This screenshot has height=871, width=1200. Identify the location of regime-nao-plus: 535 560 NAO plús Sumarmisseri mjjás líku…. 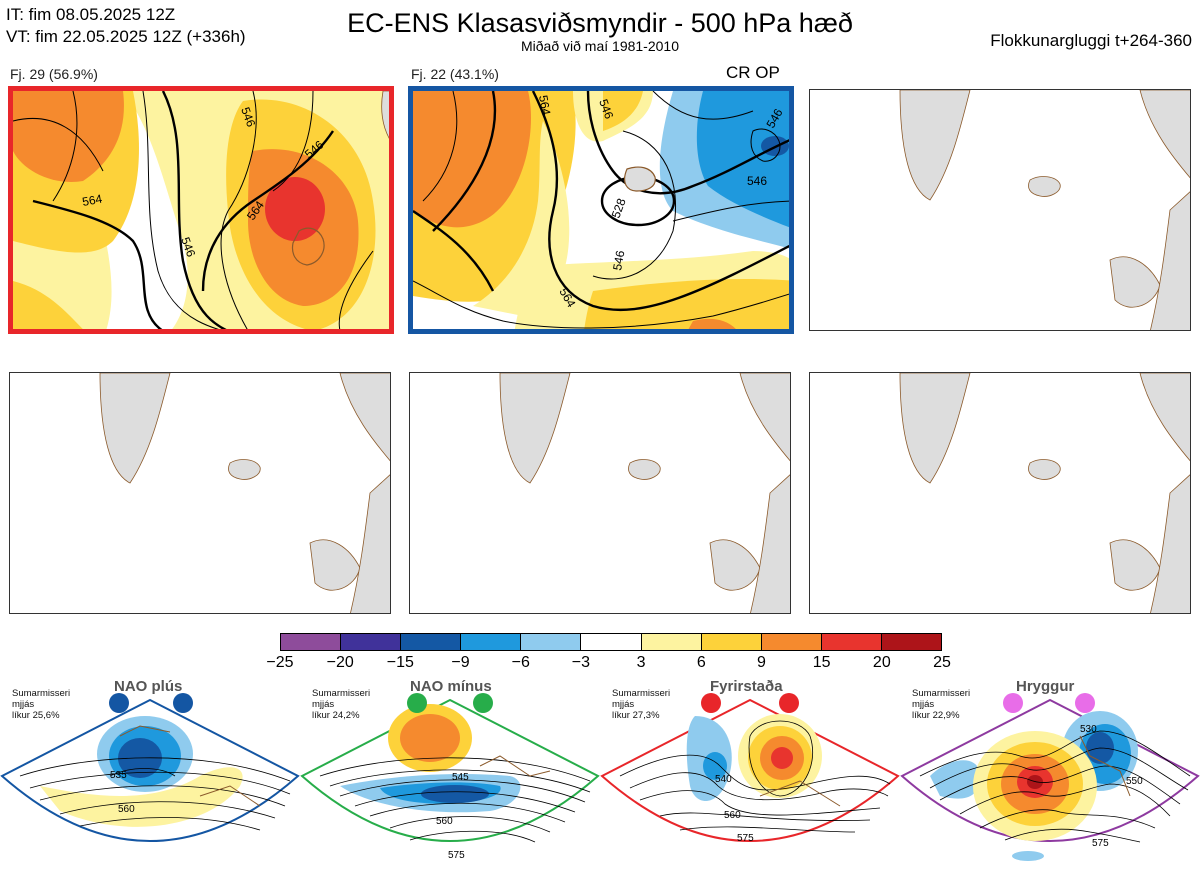
(150, 773).